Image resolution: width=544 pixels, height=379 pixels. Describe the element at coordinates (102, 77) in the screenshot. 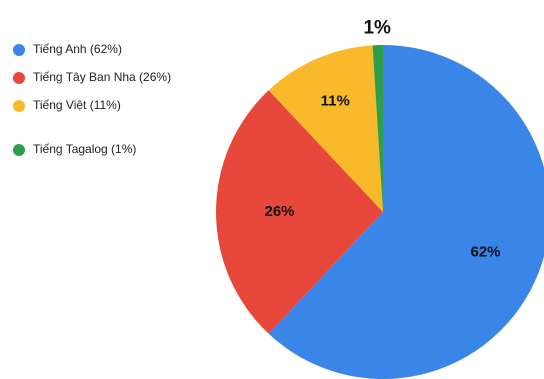

I see `legend-label-2: Tiếng Tây Ban Nha (26%)` at that location.